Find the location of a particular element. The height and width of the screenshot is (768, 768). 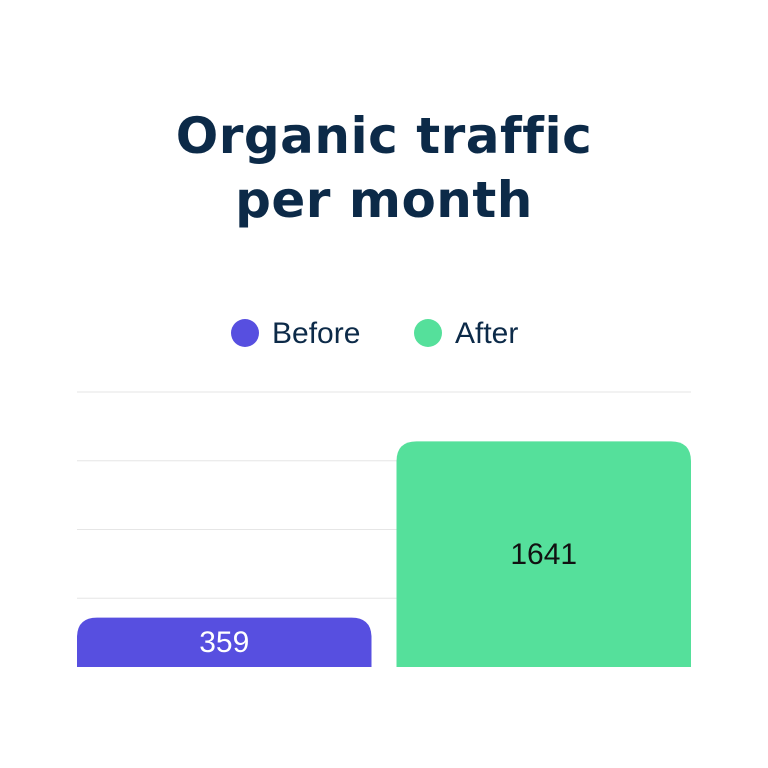

value-label: 359 is located at coordinates (224, 642).